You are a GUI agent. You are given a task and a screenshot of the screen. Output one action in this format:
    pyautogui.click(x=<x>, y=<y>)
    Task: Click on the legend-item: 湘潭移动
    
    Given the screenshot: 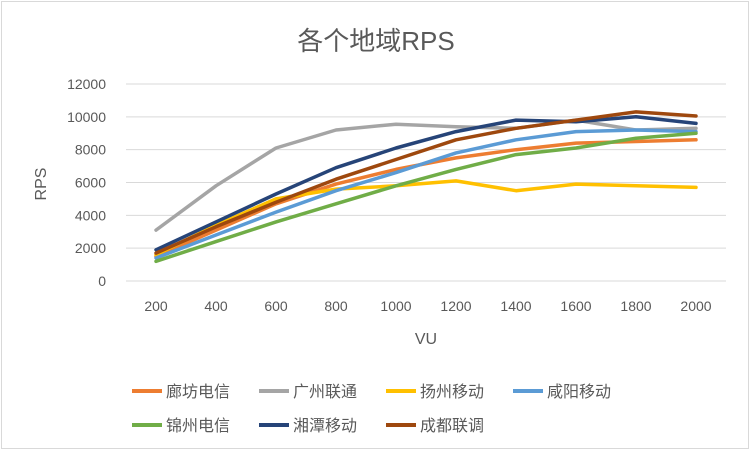 What is the action you would take?
    pyautogui.click(x=308, y=426)
    